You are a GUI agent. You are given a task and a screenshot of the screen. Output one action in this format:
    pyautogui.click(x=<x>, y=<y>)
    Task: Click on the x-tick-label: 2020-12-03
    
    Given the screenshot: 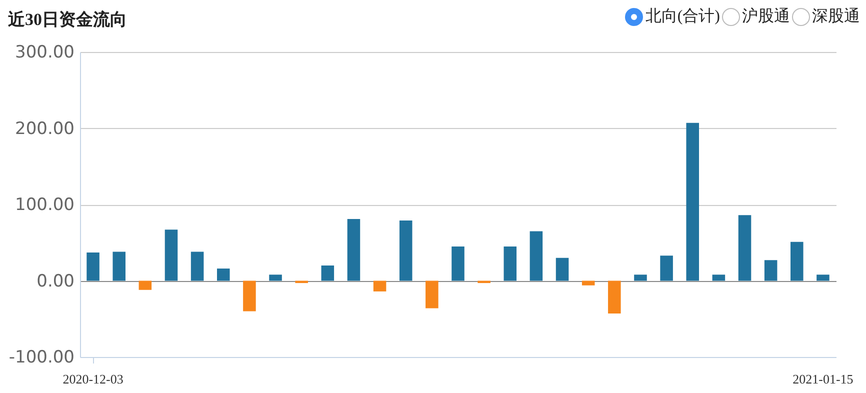 What is the action you would take?
    pyautogui.click(x=93, y=379)
    